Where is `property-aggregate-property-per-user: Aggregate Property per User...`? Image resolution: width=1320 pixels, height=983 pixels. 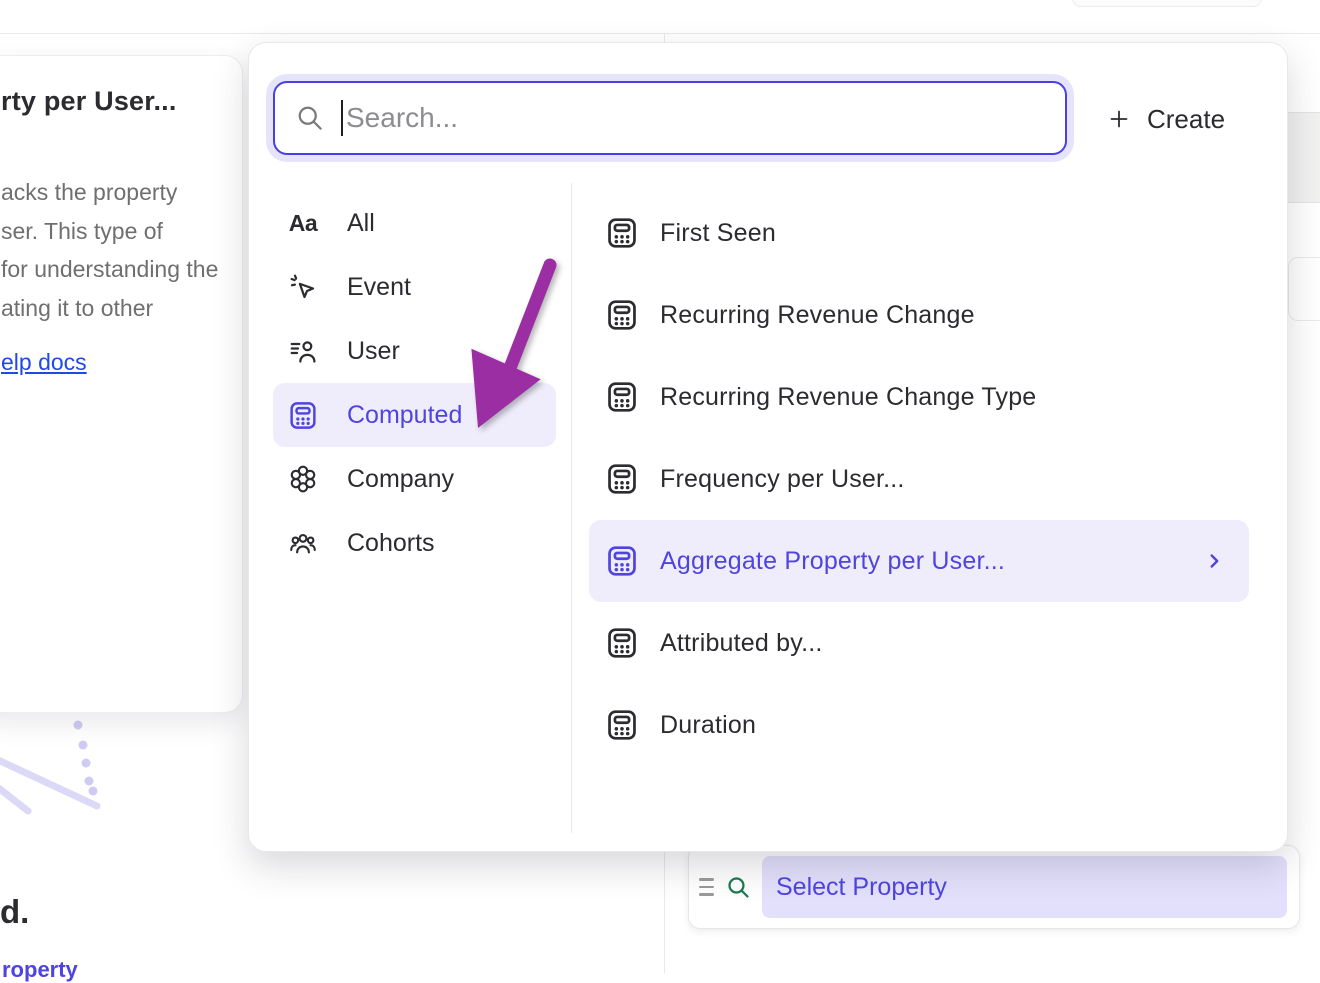
property-aggregate-property-per-user: Aggregate Property per User... is located at coordinates (919, 561).